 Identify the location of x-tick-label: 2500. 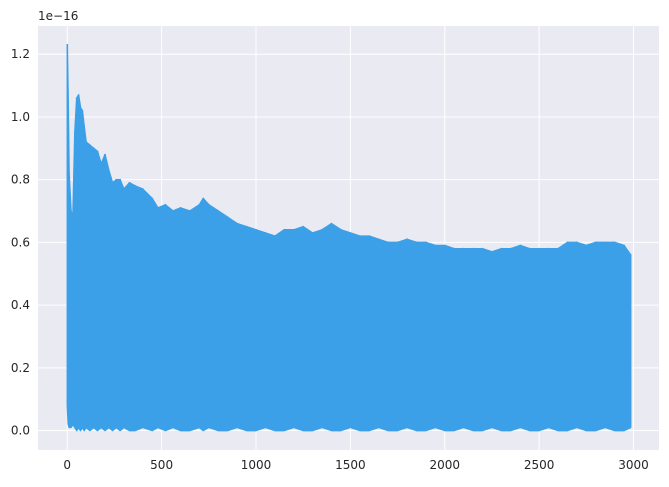
(539, 465).